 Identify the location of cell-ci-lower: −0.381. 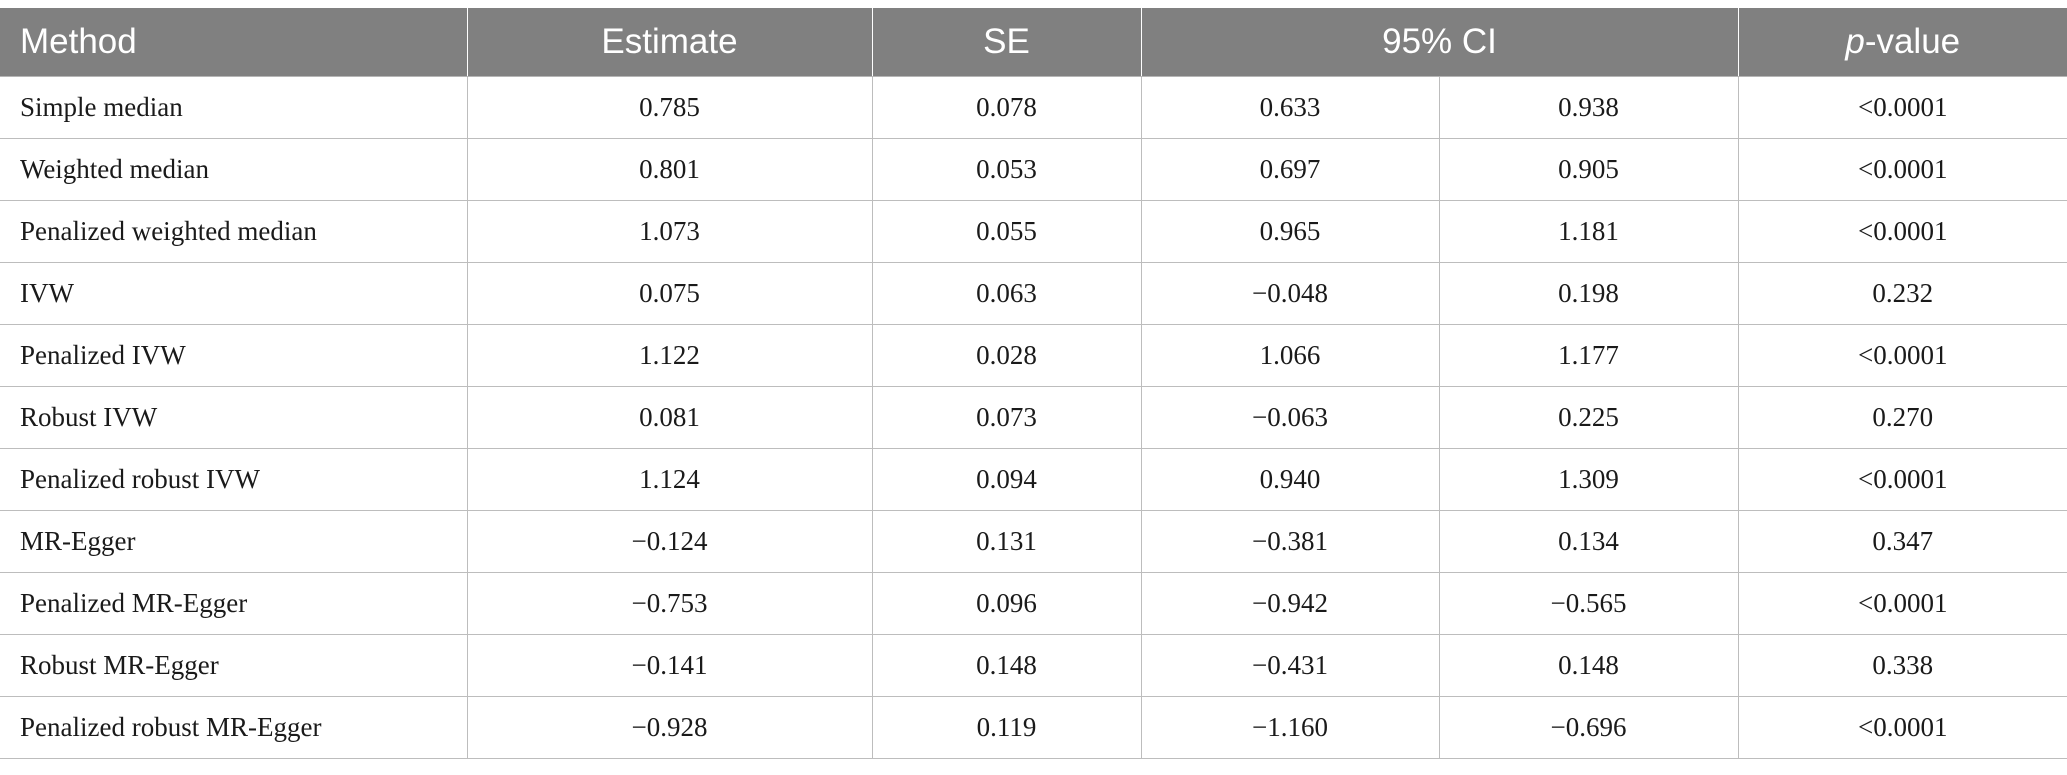
(1290, 541).